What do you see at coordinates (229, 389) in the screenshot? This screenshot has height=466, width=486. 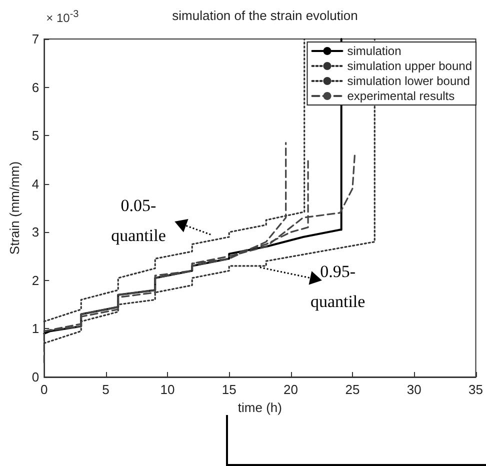 I see `x-tick-label: 15` at bounding box center [229, 389].